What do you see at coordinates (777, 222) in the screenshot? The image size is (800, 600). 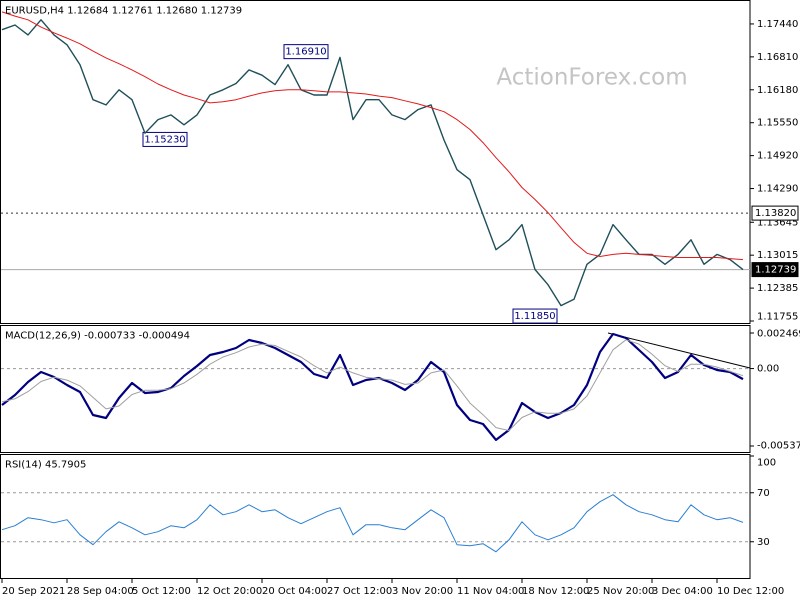 I see `y-tick-label: 1.13645` at bounding box center [777, 222].